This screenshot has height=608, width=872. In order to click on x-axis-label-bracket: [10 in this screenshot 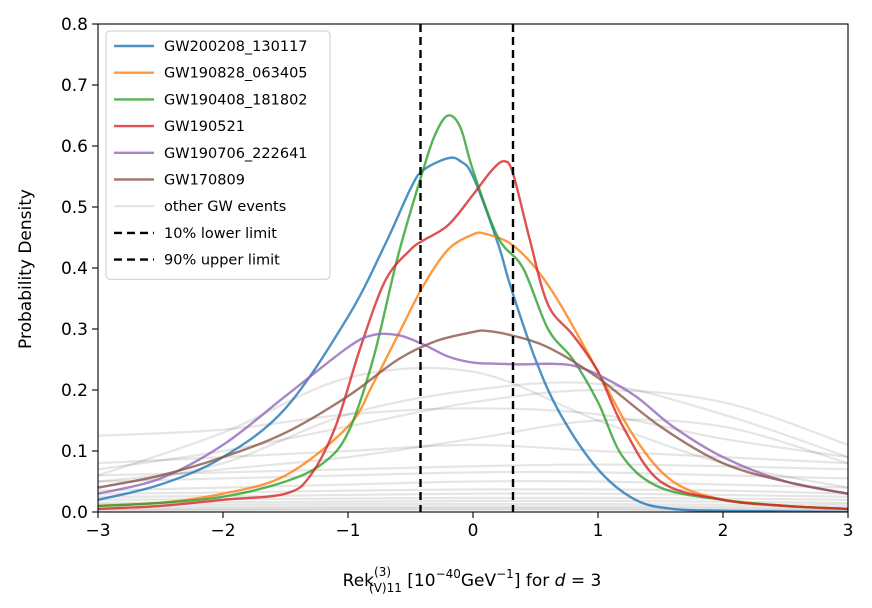, I will do `click(419, 581)`.